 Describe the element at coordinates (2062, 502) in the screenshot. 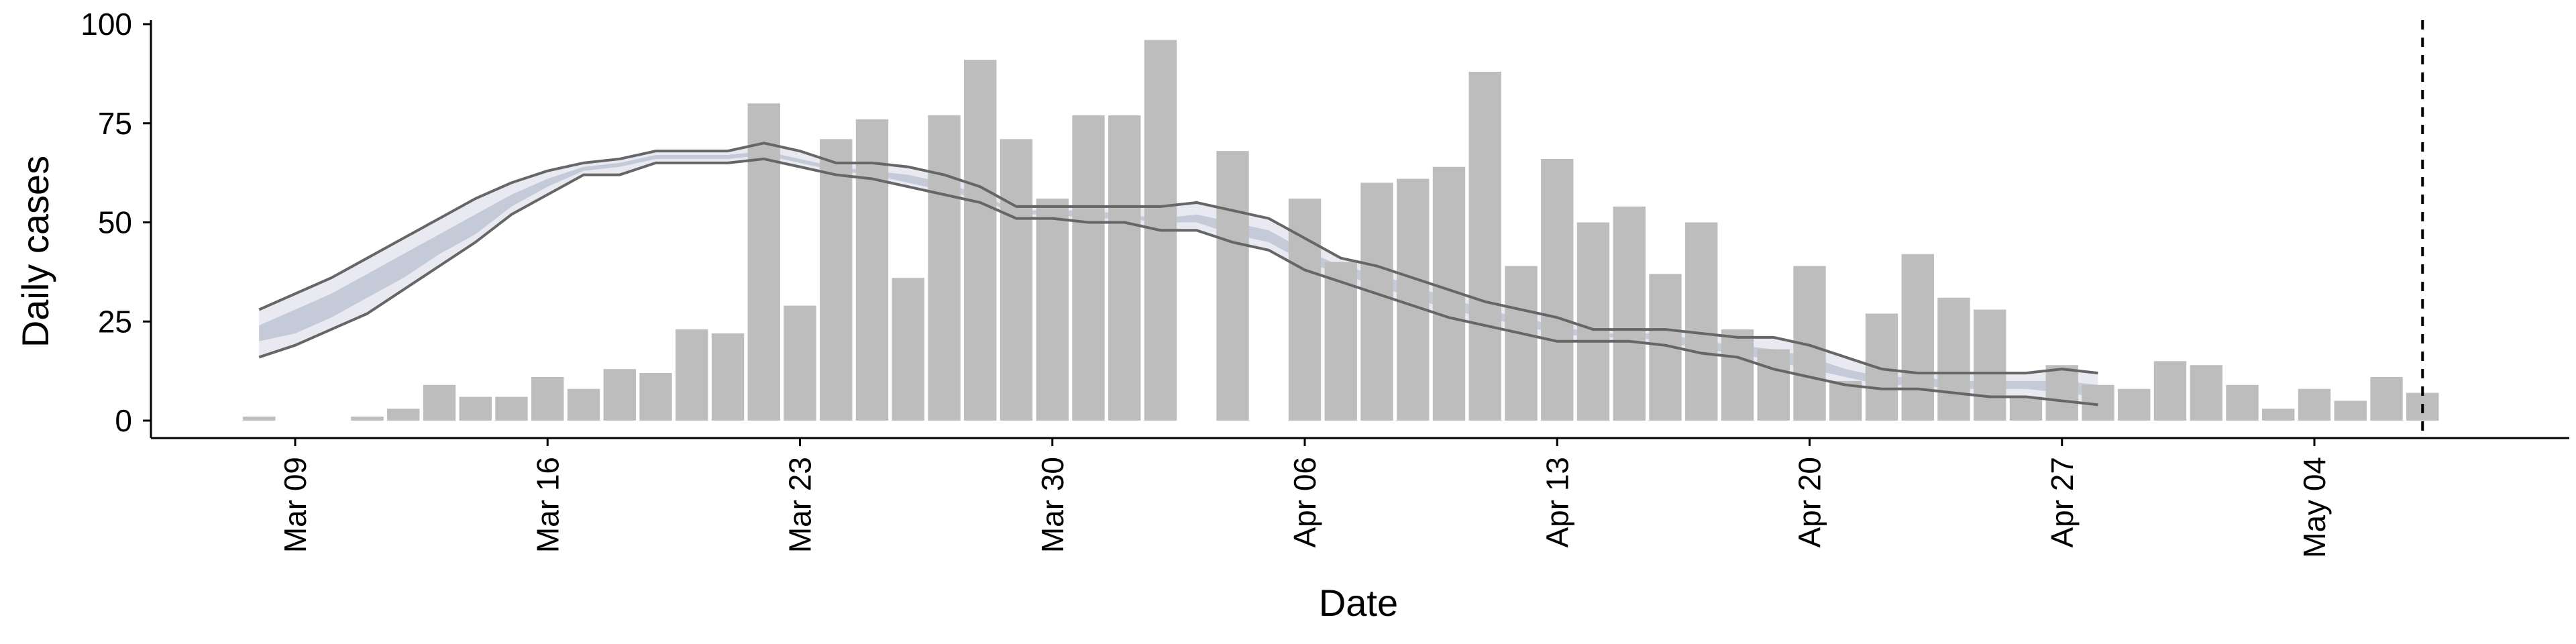

I see `x-tick-label-2020-04-27: Apr 27` at that location.